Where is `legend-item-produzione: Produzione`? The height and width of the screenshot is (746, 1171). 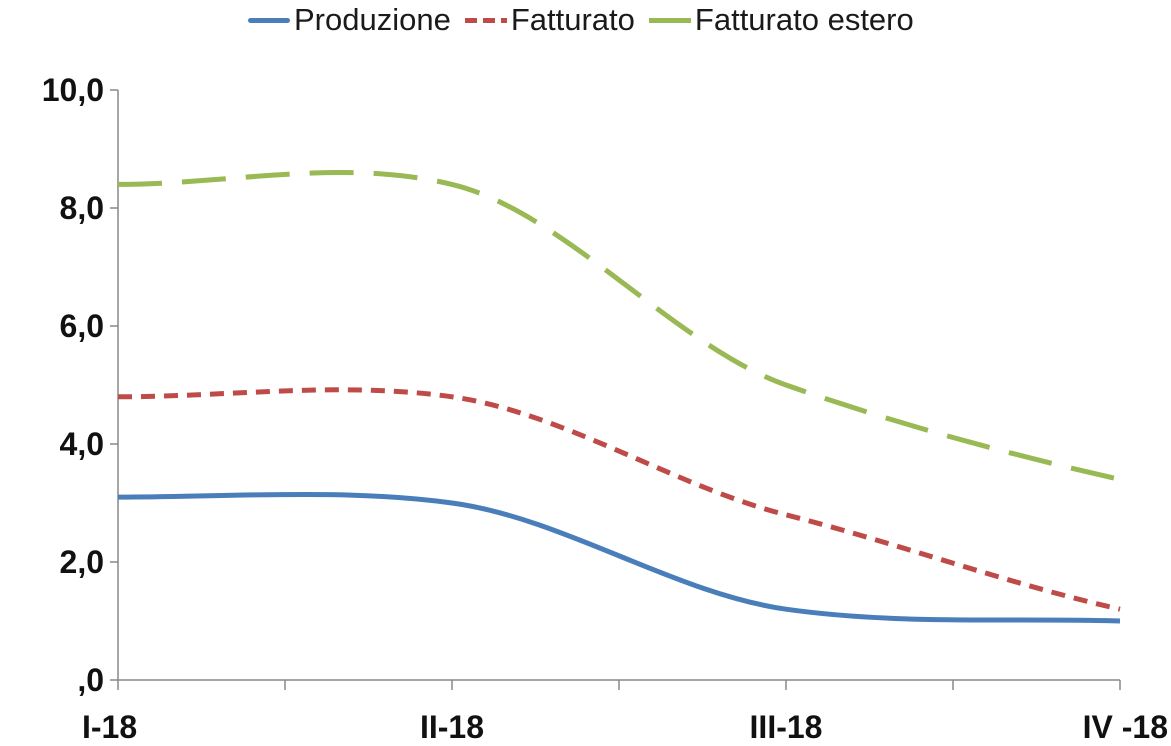 legend-item-produzione: Produzione is located at coordinates (349, 20).